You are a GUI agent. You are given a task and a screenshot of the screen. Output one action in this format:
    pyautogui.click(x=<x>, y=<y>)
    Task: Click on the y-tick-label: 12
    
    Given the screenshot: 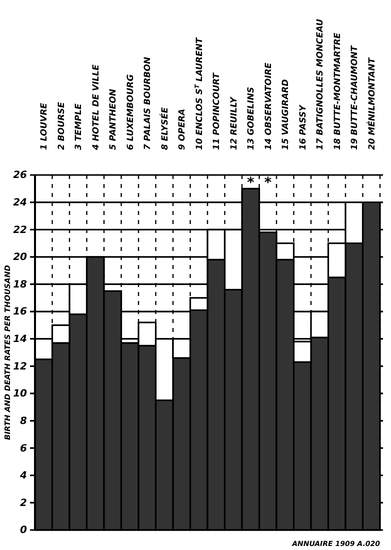 What is the action you would take?
    pyautogui.click(x=20, y=366)
    